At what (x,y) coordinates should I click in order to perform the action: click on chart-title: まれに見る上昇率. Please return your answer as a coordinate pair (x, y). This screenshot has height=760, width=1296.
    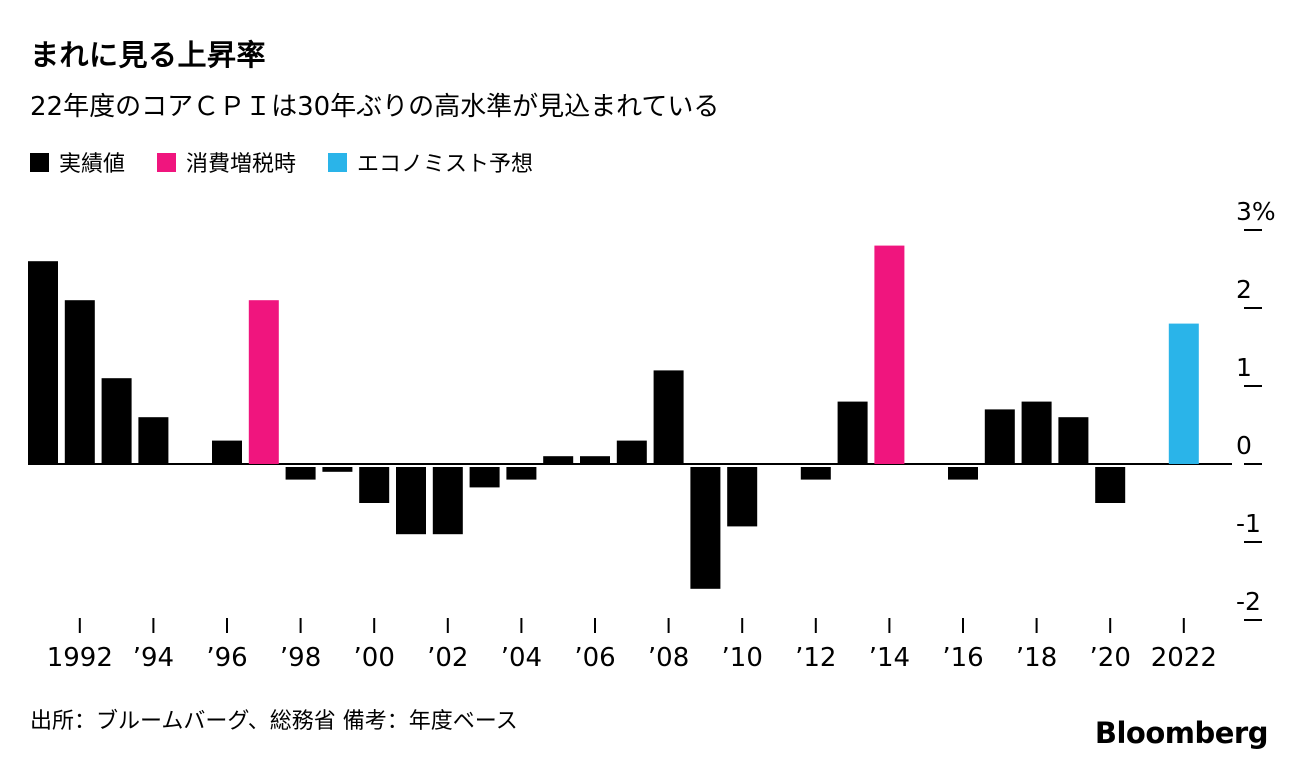
    Looking at the image, I should click on (148, 55).